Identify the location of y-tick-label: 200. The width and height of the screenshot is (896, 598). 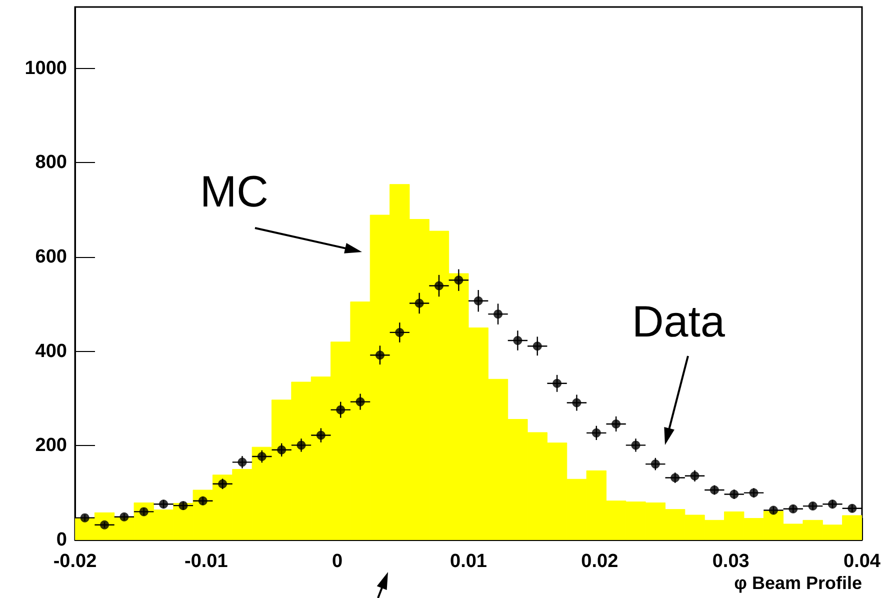
(51, 445).